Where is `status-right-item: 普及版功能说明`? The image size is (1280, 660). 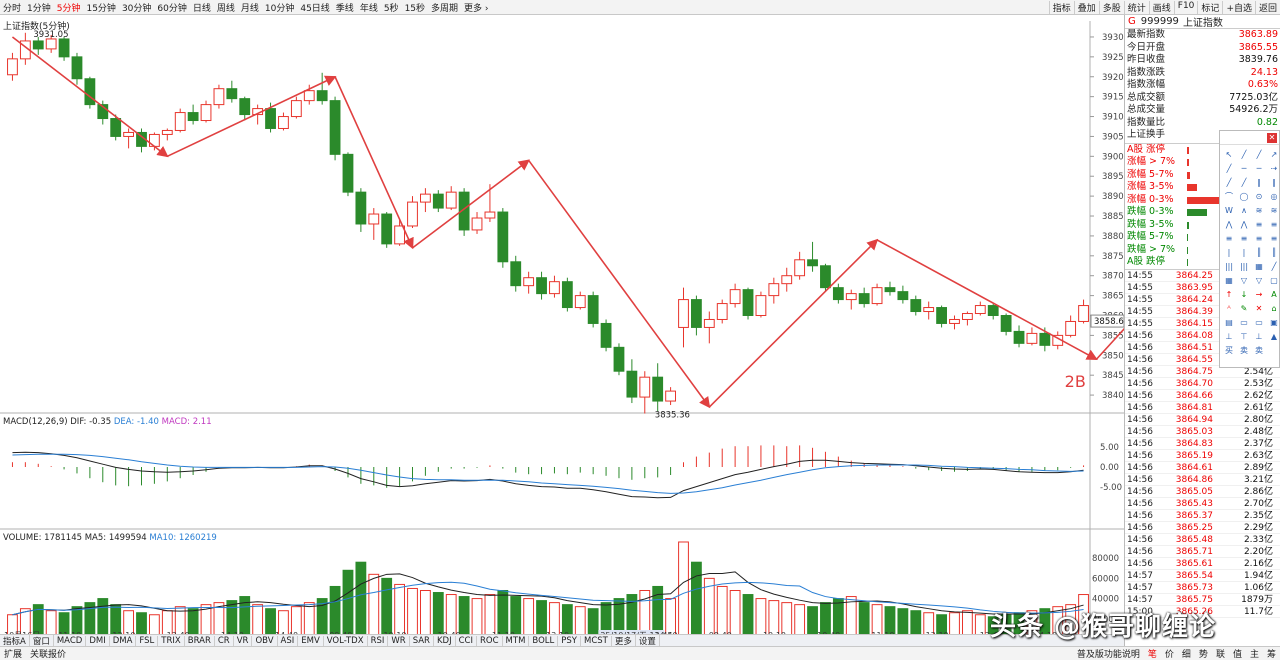
status-right-item: 普及版功能说明 is located at coordinates (1108, 655).